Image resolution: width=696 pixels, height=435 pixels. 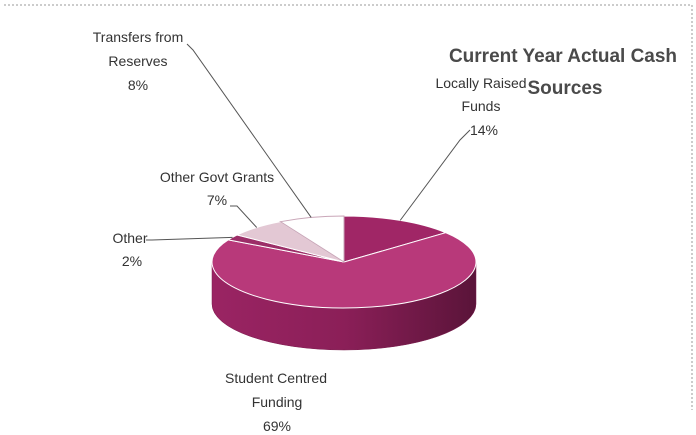 I want to click on leader-line-transfers, so click(x=249, y=130).